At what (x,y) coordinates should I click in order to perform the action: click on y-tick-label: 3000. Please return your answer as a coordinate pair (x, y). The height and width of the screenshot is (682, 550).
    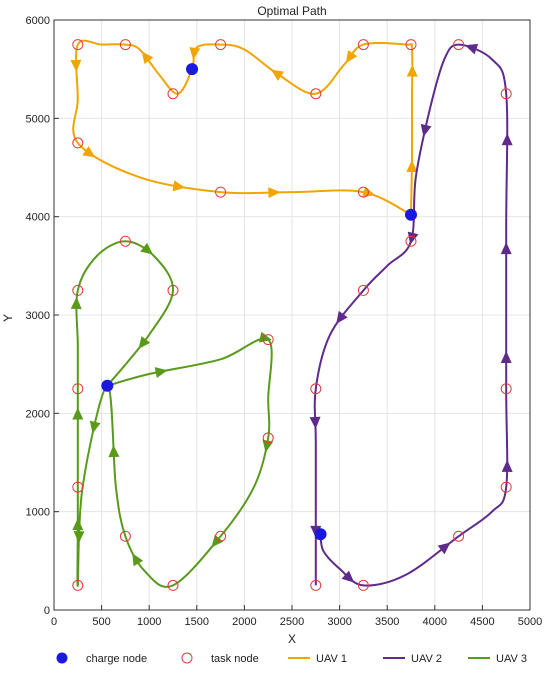
    Looking at the image, I should click on (38, 316).